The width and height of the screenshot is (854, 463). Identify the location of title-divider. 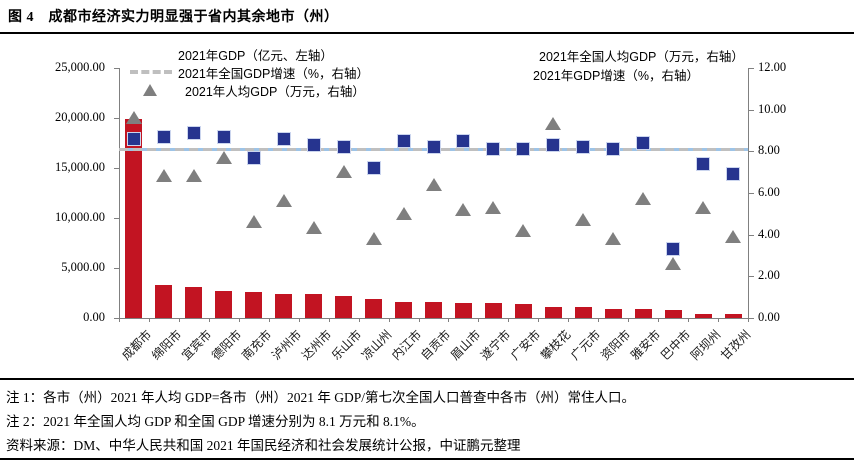
(427, 33).